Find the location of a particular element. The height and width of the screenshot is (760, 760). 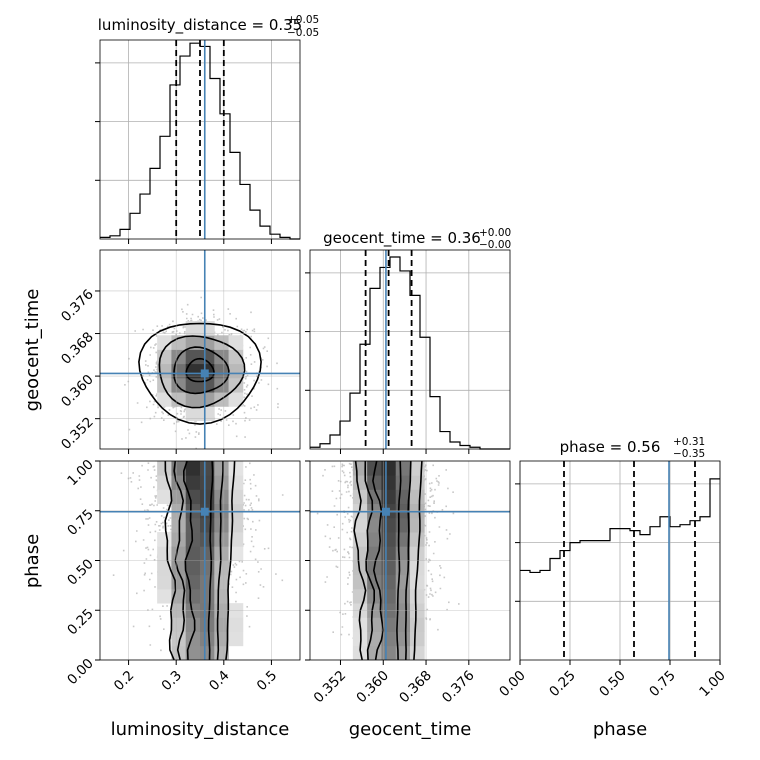

x-tick-label: 0.360 is located at coordinates (372, 687).